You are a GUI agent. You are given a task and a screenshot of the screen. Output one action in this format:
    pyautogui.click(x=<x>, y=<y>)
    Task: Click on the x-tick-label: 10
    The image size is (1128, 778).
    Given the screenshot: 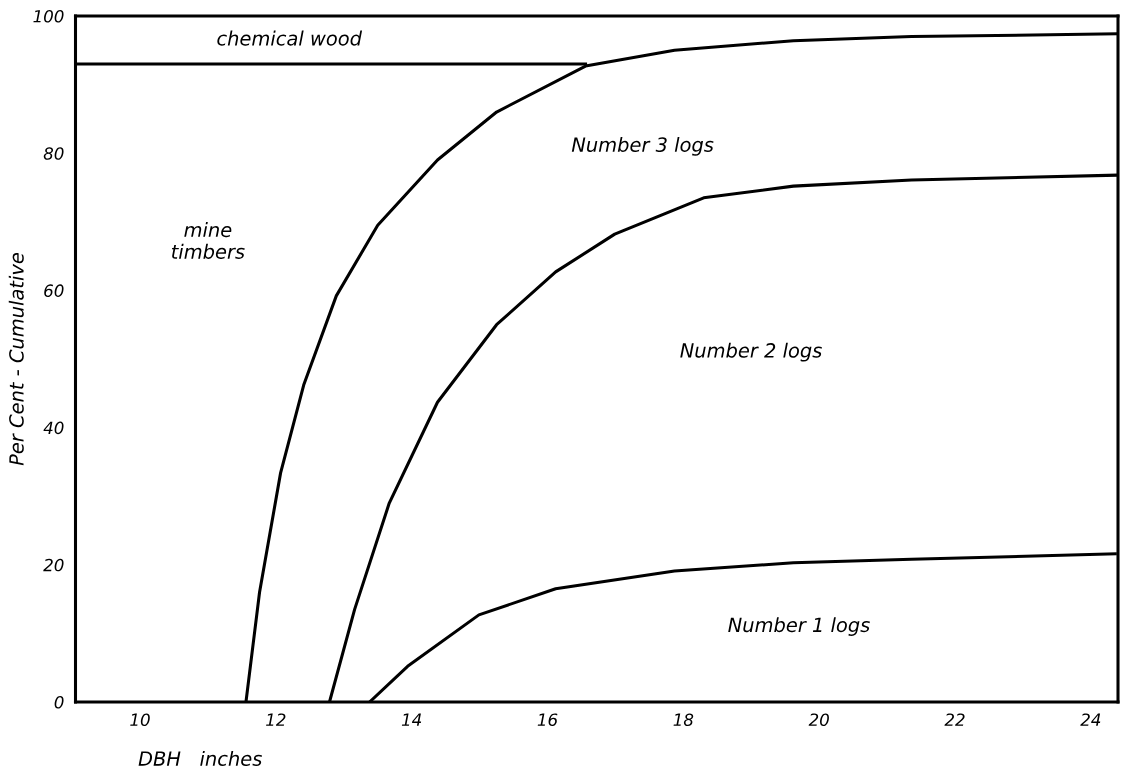 What is the action you would take?
    pyautogui.click(x=140, y=720)
    